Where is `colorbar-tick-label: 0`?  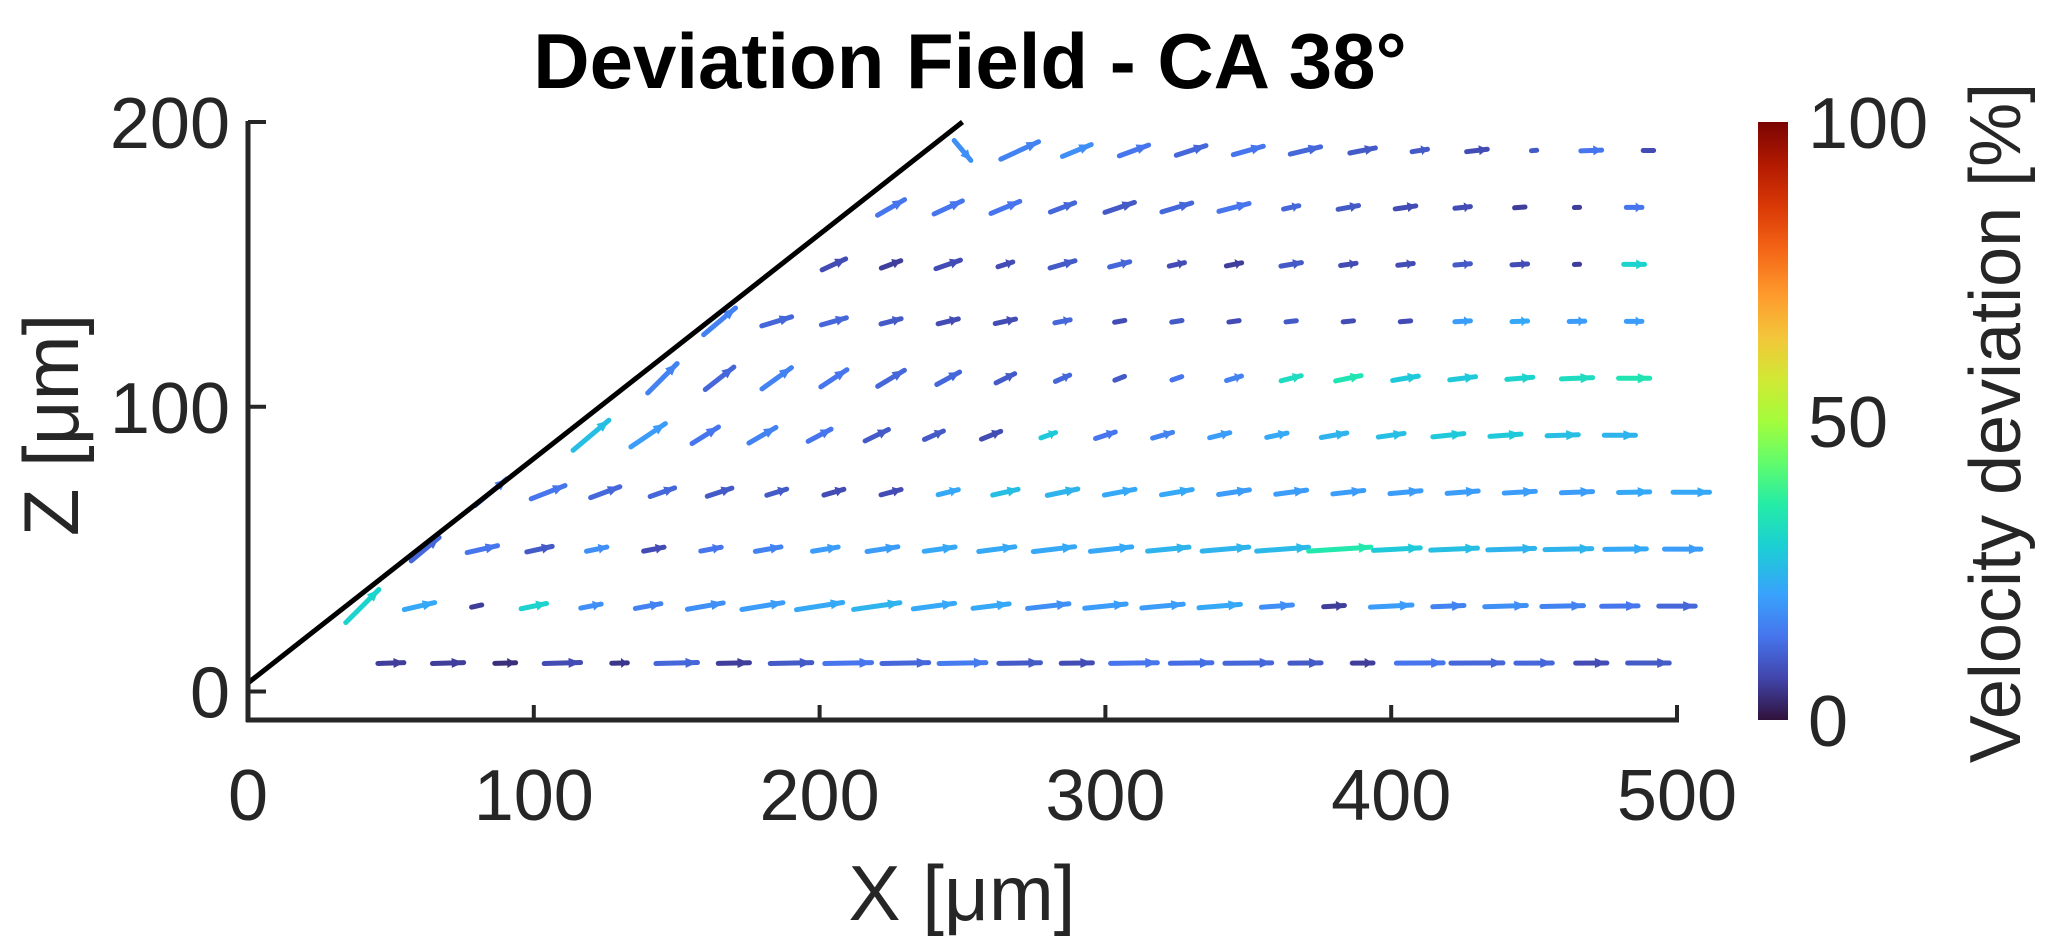
colorbar-tick-label: 0 is located at coordinates (1828, 722).